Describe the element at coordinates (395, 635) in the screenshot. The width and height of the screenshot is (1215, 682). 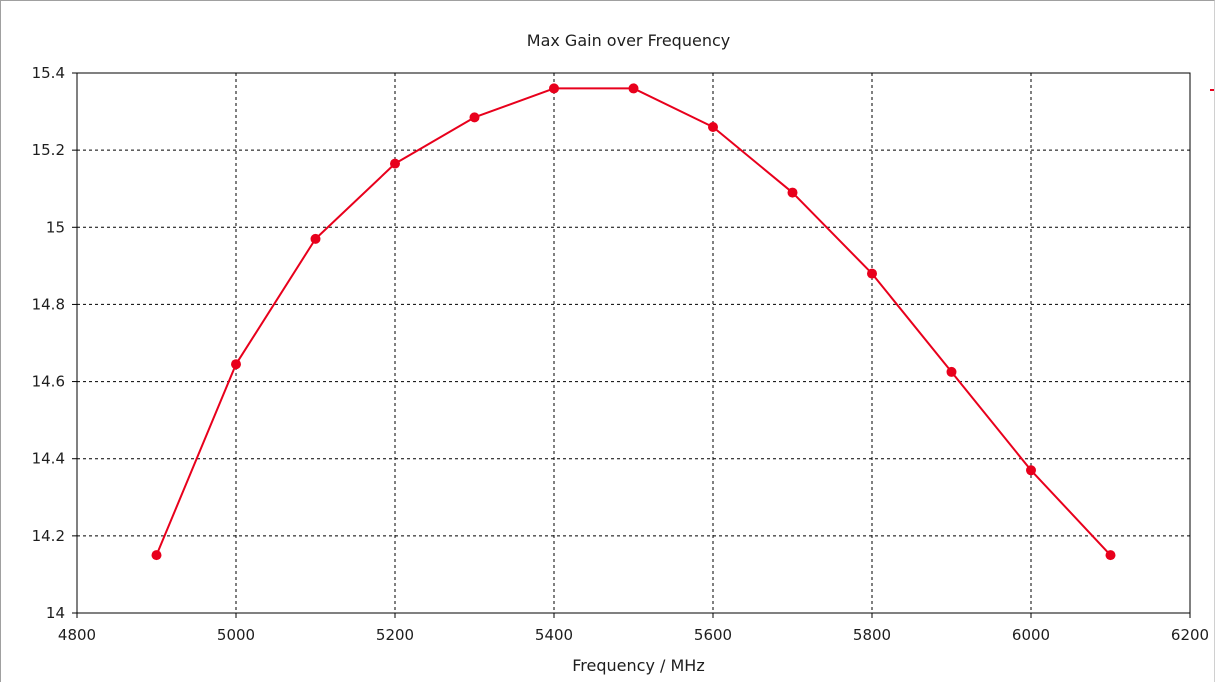
I see `x-tick-label: 5200` at that location.